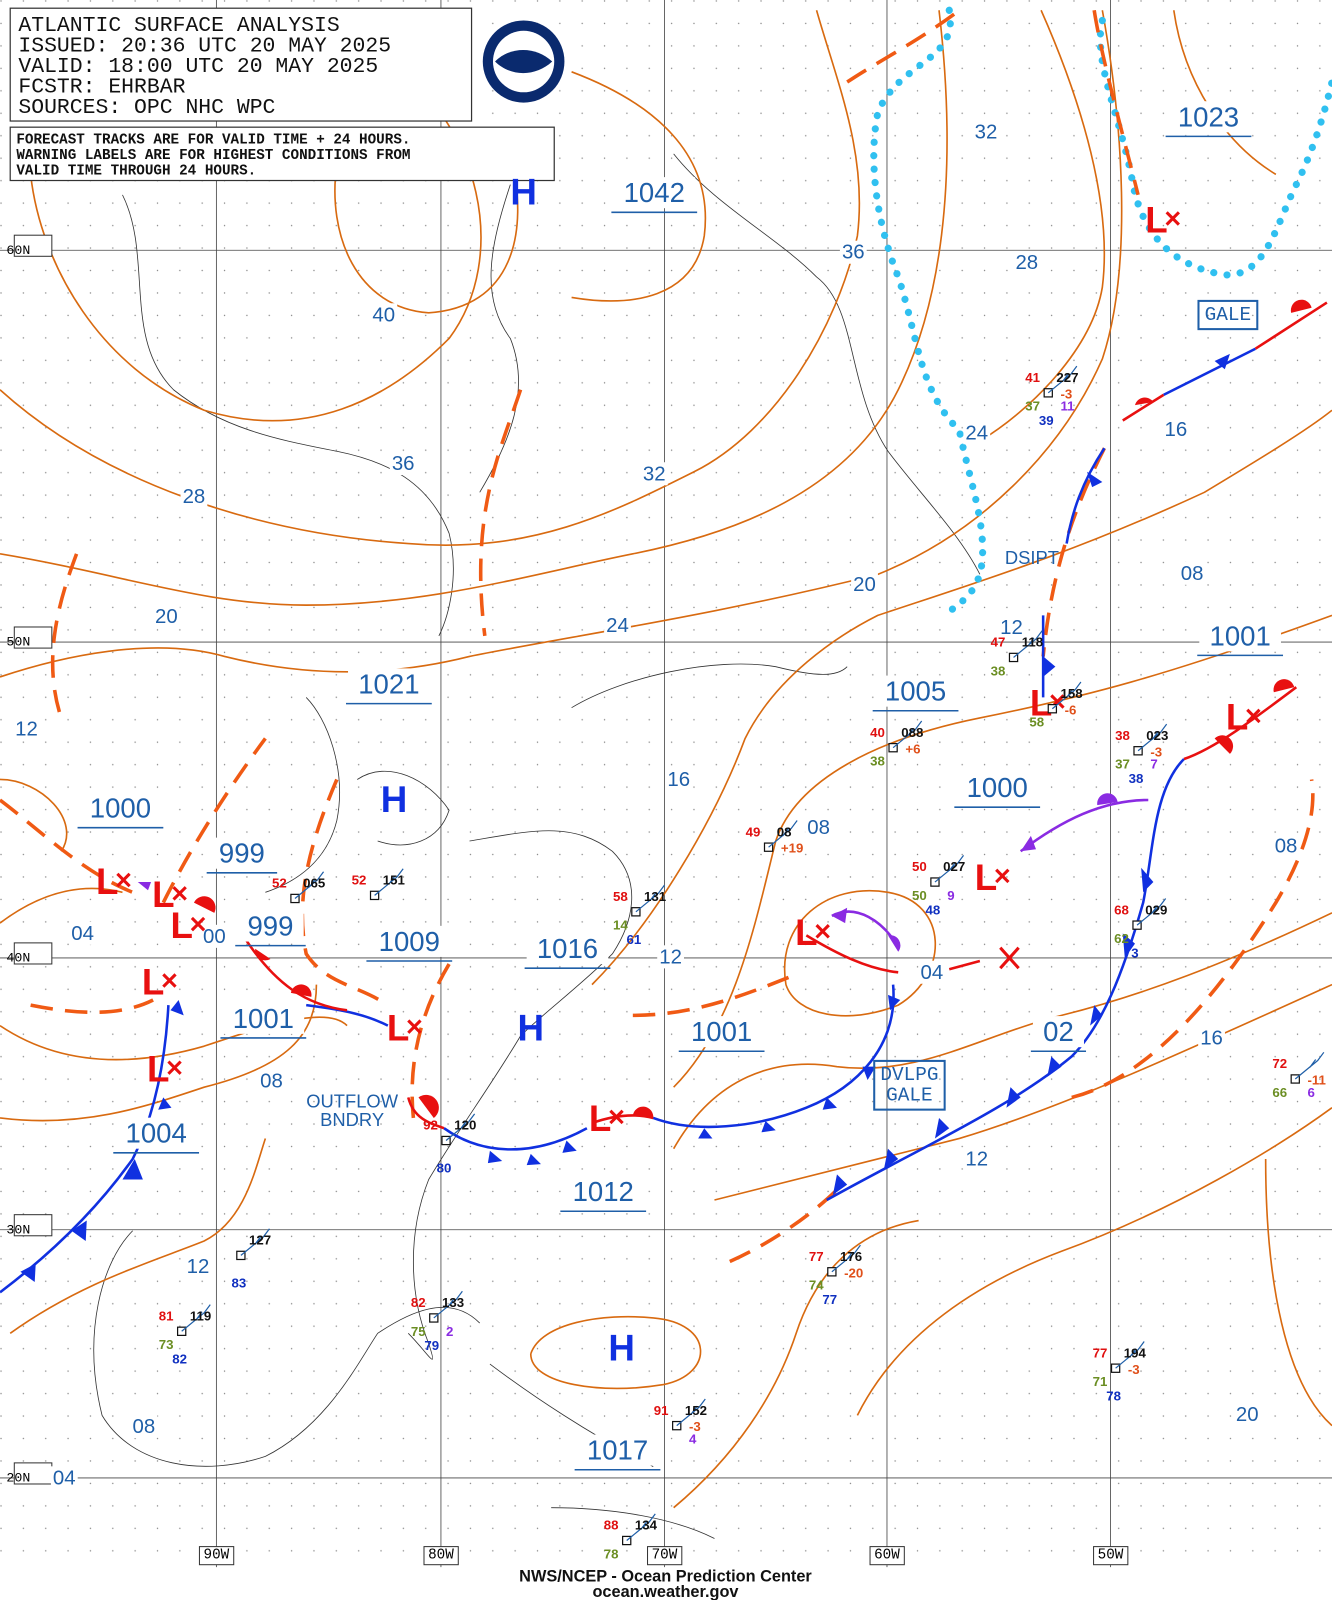  I want to click on isobar-label: 20, so click(1247, 1414).